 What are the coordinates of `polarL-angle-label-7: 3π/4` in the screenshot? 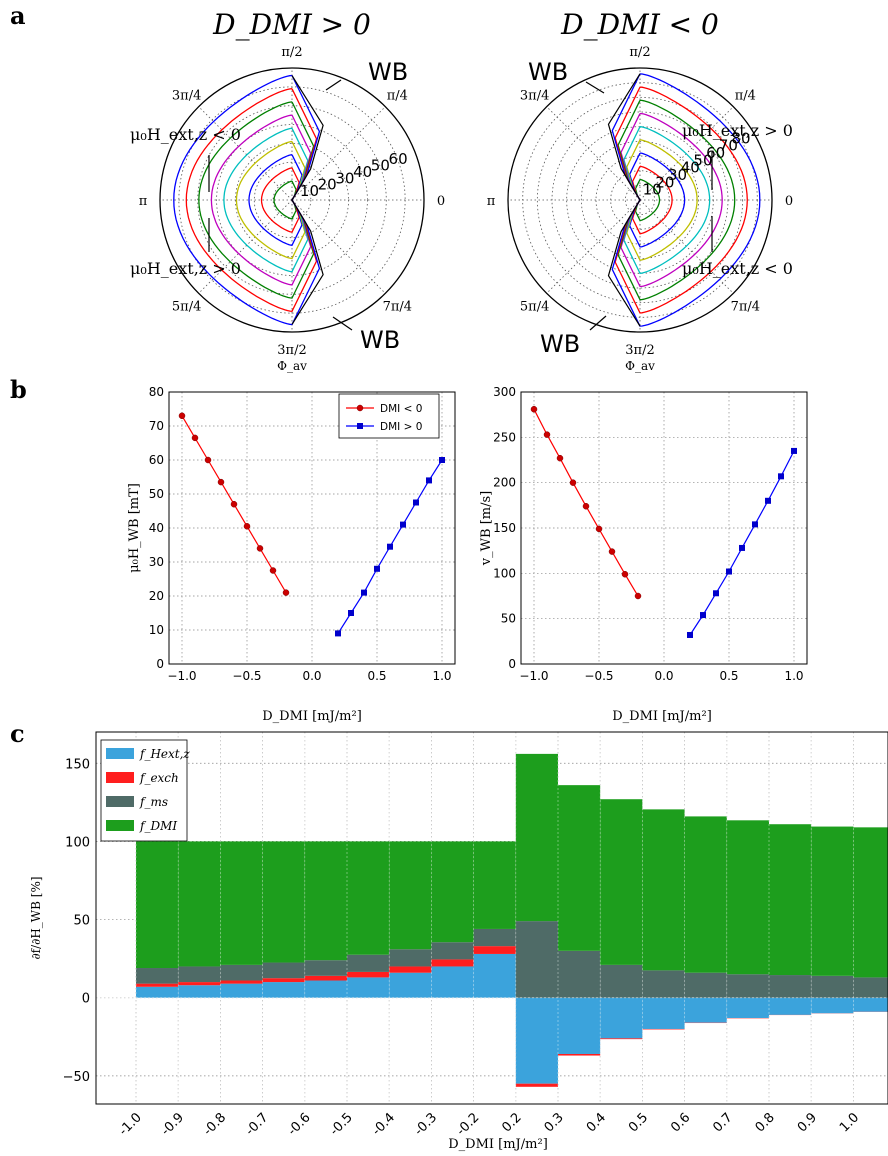 It's located at (186, 96).